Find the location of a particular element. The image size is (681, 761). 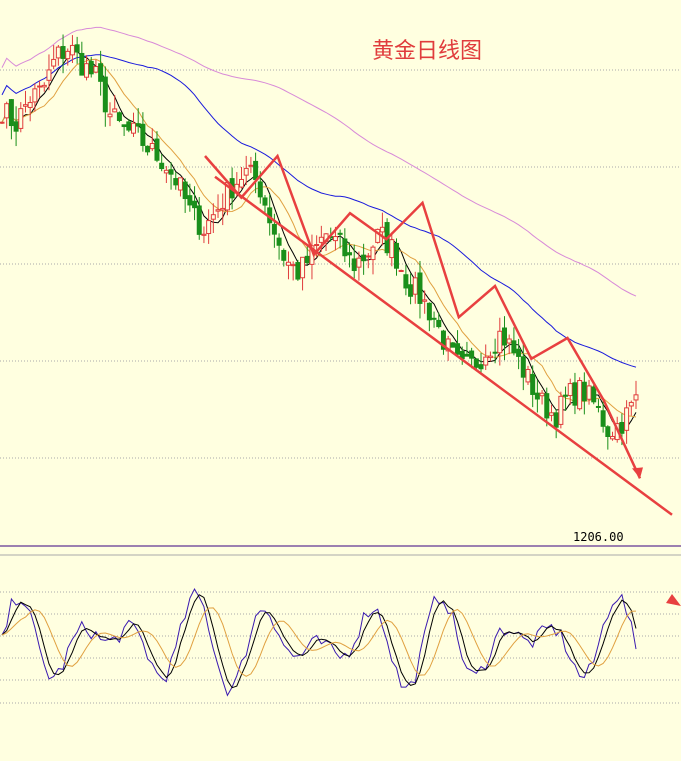

oscillator-panel is located at coordinates (319, 642).